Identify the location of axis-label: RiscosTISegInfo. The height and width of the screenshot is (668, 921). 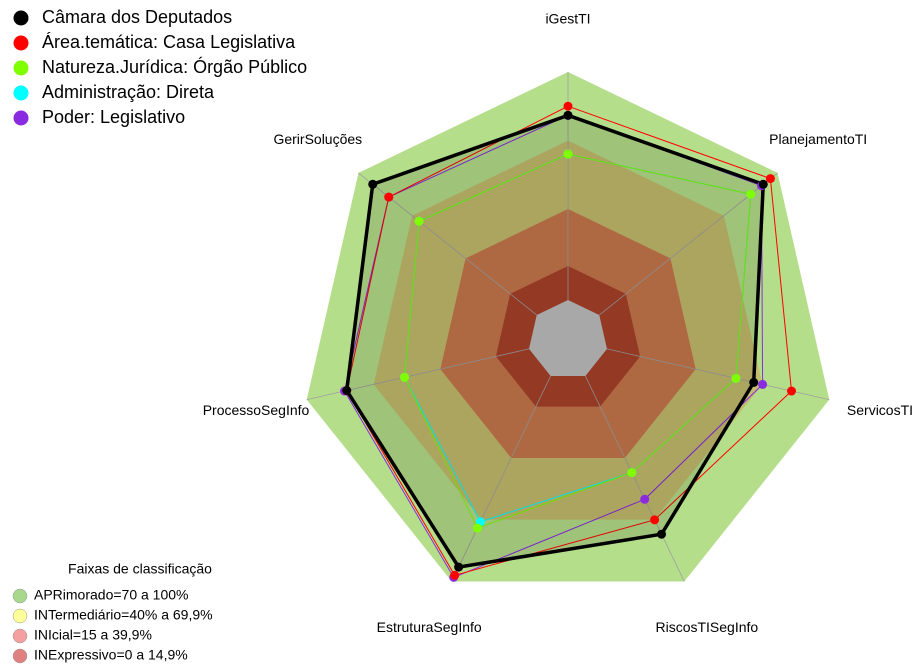
(706, 627).